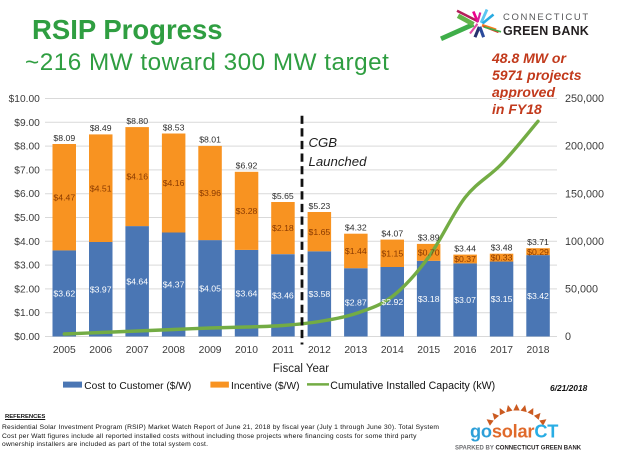  Describe the element at coordinates (584, 194) in the screenshot. I see `svg-text: 150,000` at that location.